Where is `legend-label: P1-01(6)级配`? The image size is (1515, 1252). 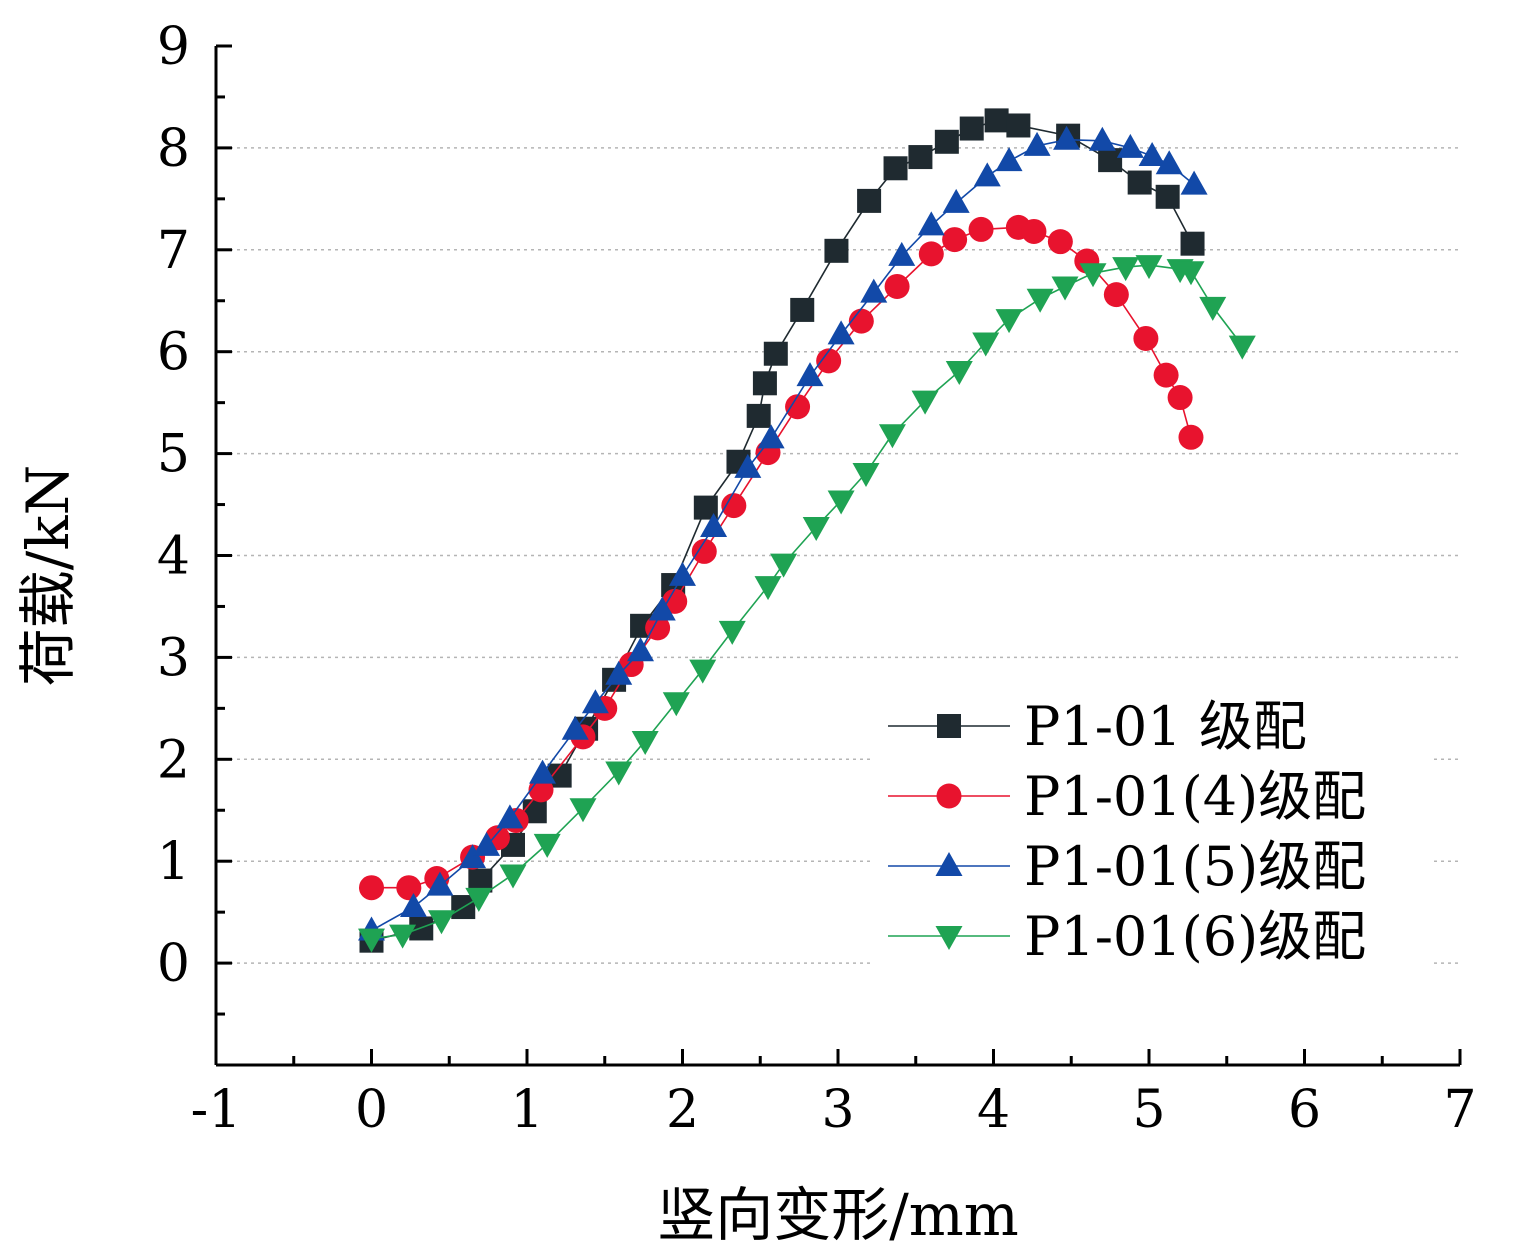
legend-label: P1-01(6)级配 is located at coordinates (1195, 936).